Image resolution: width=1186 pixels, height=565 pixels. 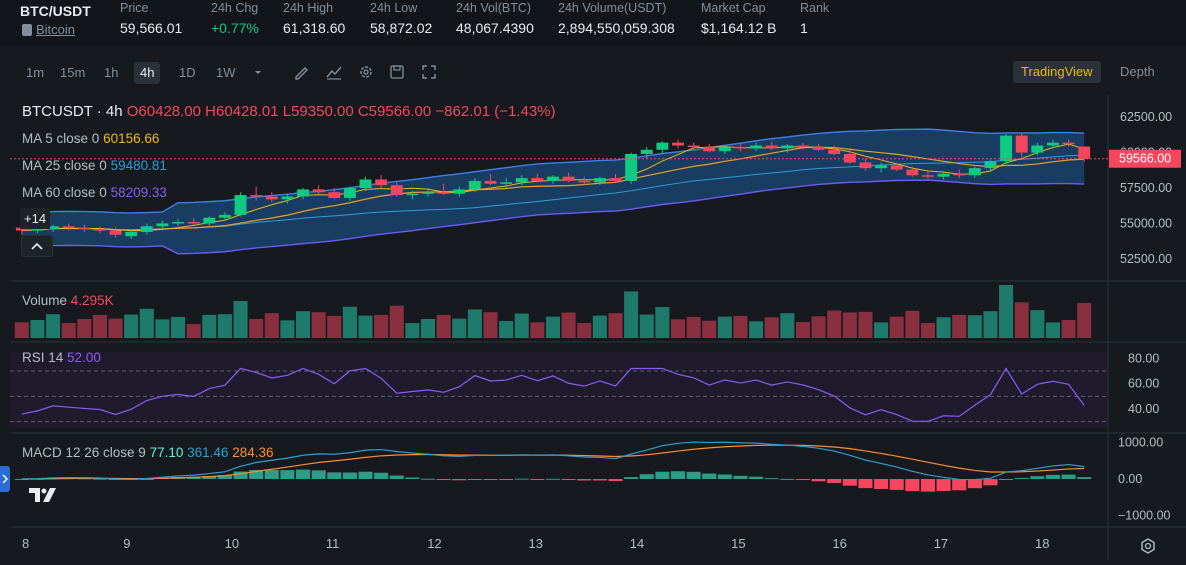 What do you see at coordinates (1057, 72) in the screenshot?
I see `tradingview-toggle: TradingView` at bounding box center [1057, 72].